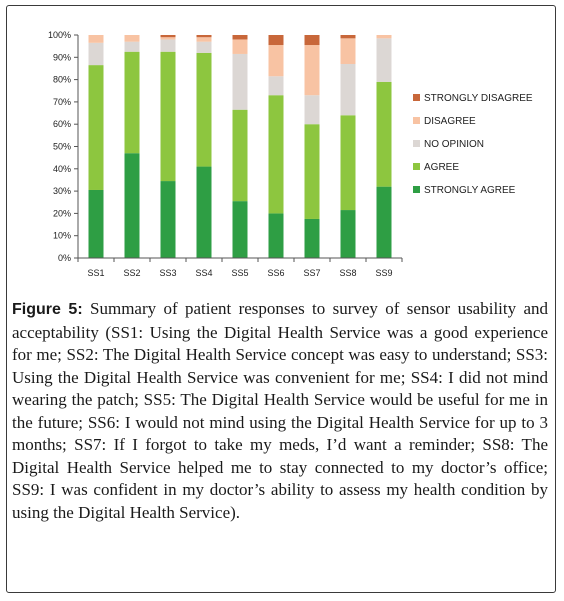  What do you see at coordinates (62, 236) in the screenshot?
I see `y-tick-label: 10%` at bounding box center [62, 236].